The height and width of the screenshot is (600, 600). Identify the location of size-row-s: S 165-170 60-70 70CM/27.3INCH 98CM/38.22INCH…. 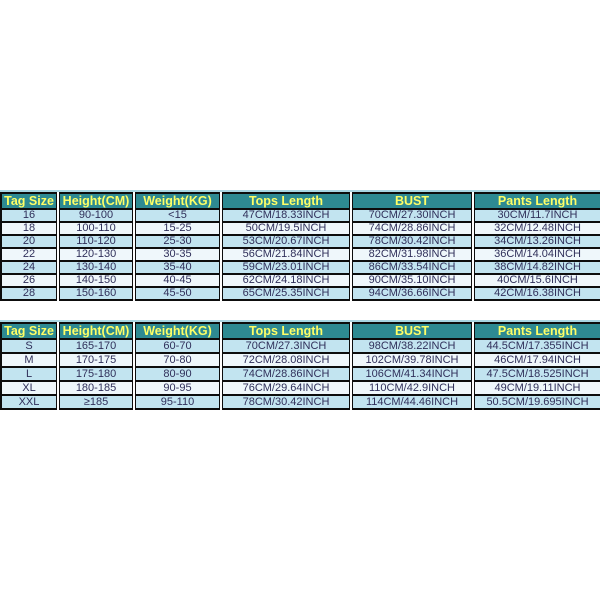
(300, 346).